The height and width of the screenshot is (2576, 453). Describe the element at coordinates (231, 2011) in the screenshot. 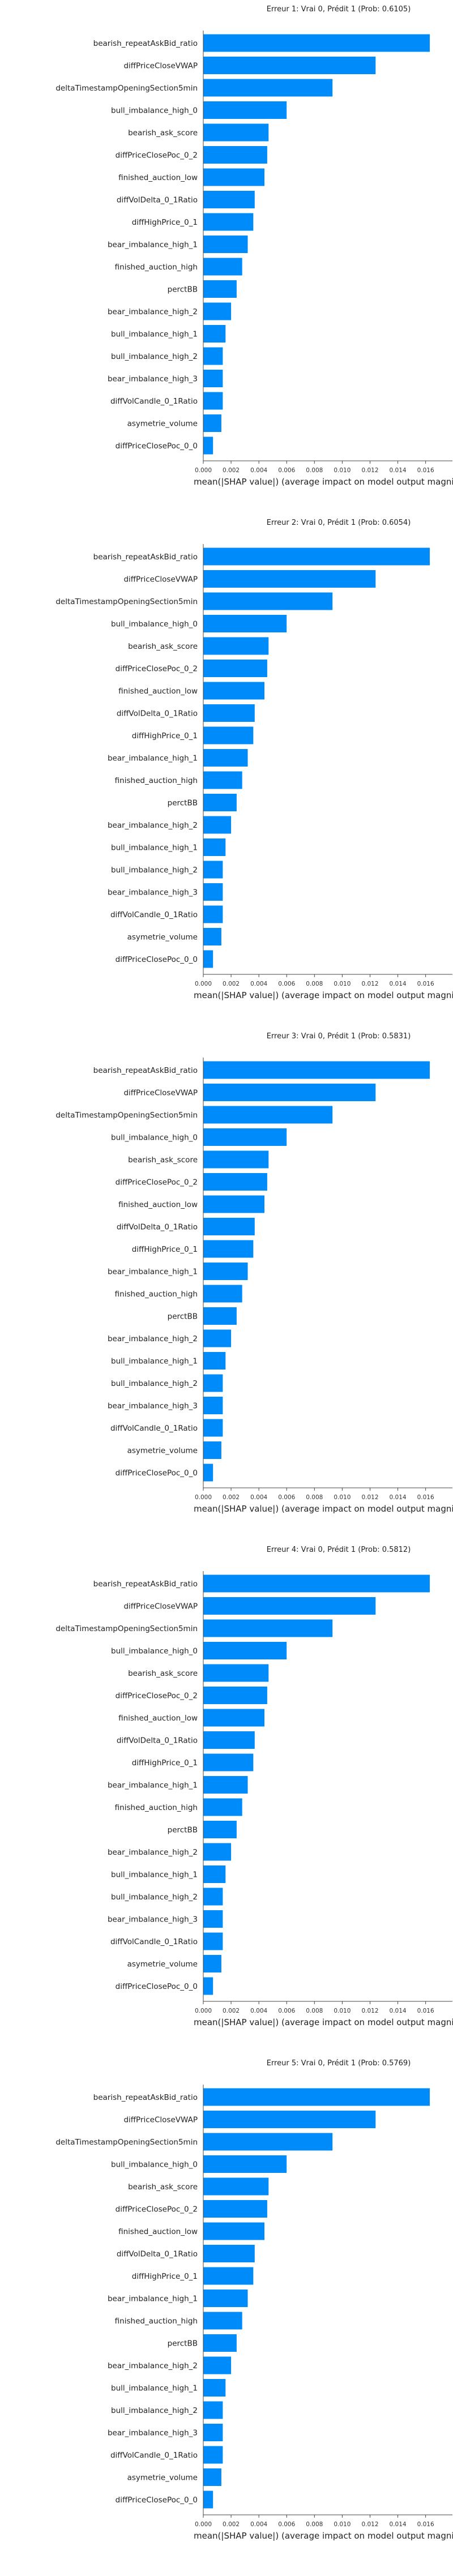

I see `x-tick-label: 0.002` at that location.